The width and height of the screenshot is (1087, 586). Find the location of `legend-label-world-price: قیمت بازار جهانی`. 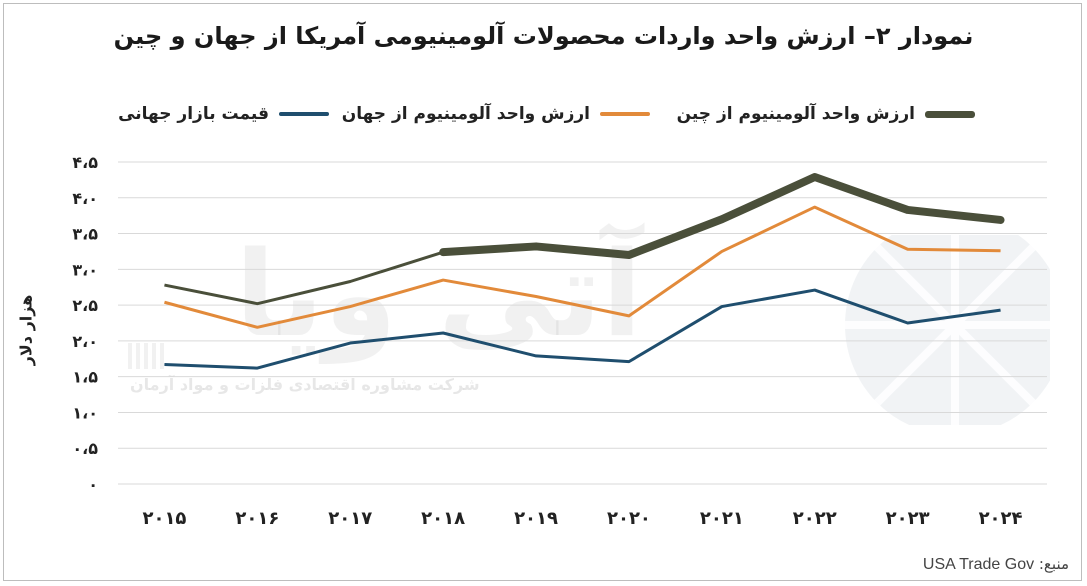

legend-label-world-price: قیمت بازار جهانی is located at coordinates (193, 114).